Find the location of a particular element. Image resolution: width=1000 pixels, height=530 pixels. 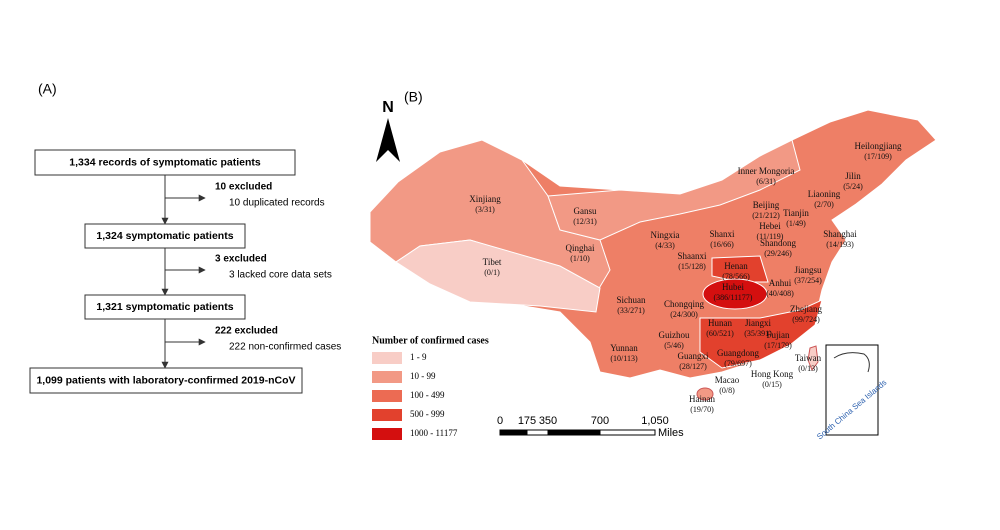

province-counts: (5/46) is located at coordinates (674, 345).